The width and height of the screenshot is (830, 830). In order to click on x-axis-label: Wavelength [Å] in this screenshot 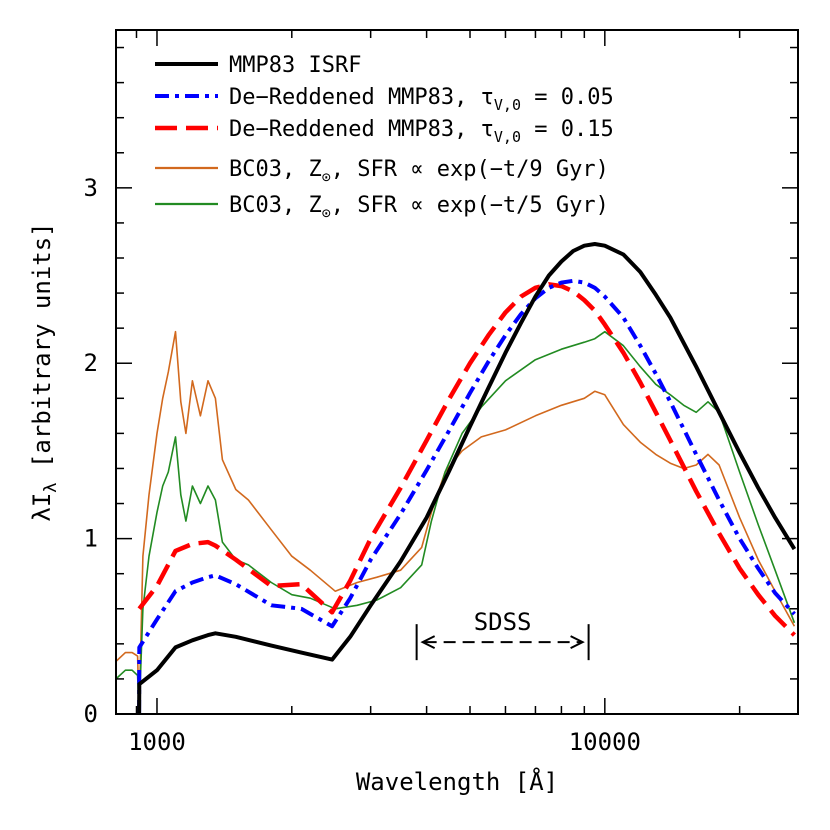, I will do `click(457, 781)`.